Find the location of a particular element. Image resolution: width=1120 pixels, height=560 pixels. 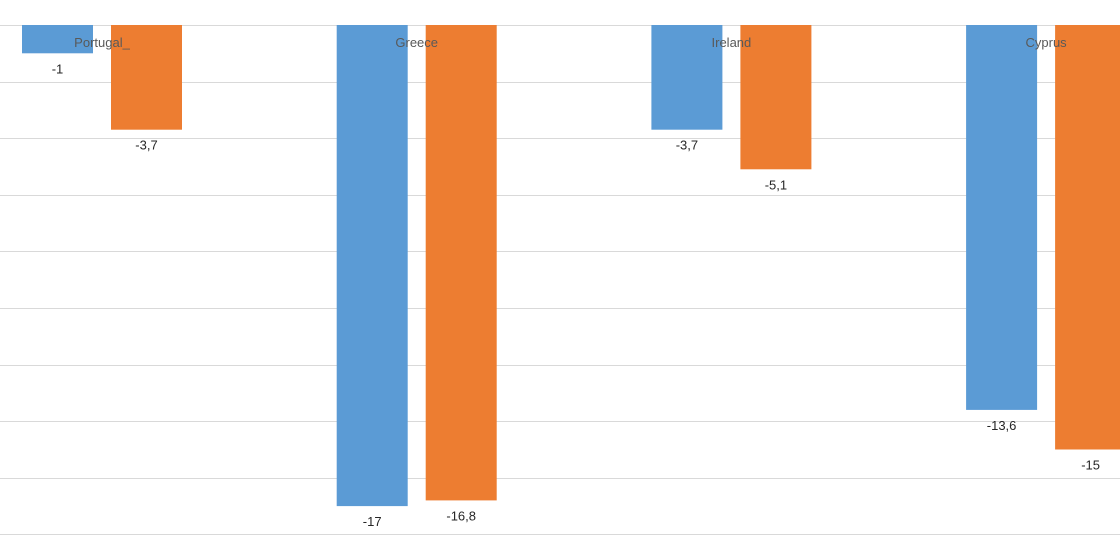

data-label: -17 is located at coordinates (372, 521).